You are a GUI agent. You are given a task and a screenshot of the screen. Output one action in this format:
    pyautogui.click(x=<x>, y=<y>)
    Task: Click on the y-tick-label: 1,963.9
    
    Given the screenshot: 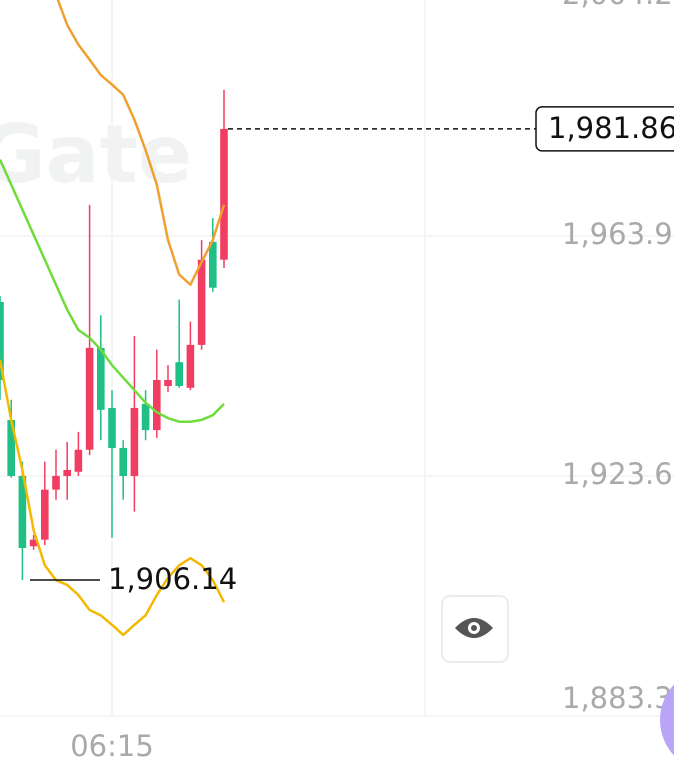 What is the action you would take?
    pyautogui.click(x=617, y=234)
    